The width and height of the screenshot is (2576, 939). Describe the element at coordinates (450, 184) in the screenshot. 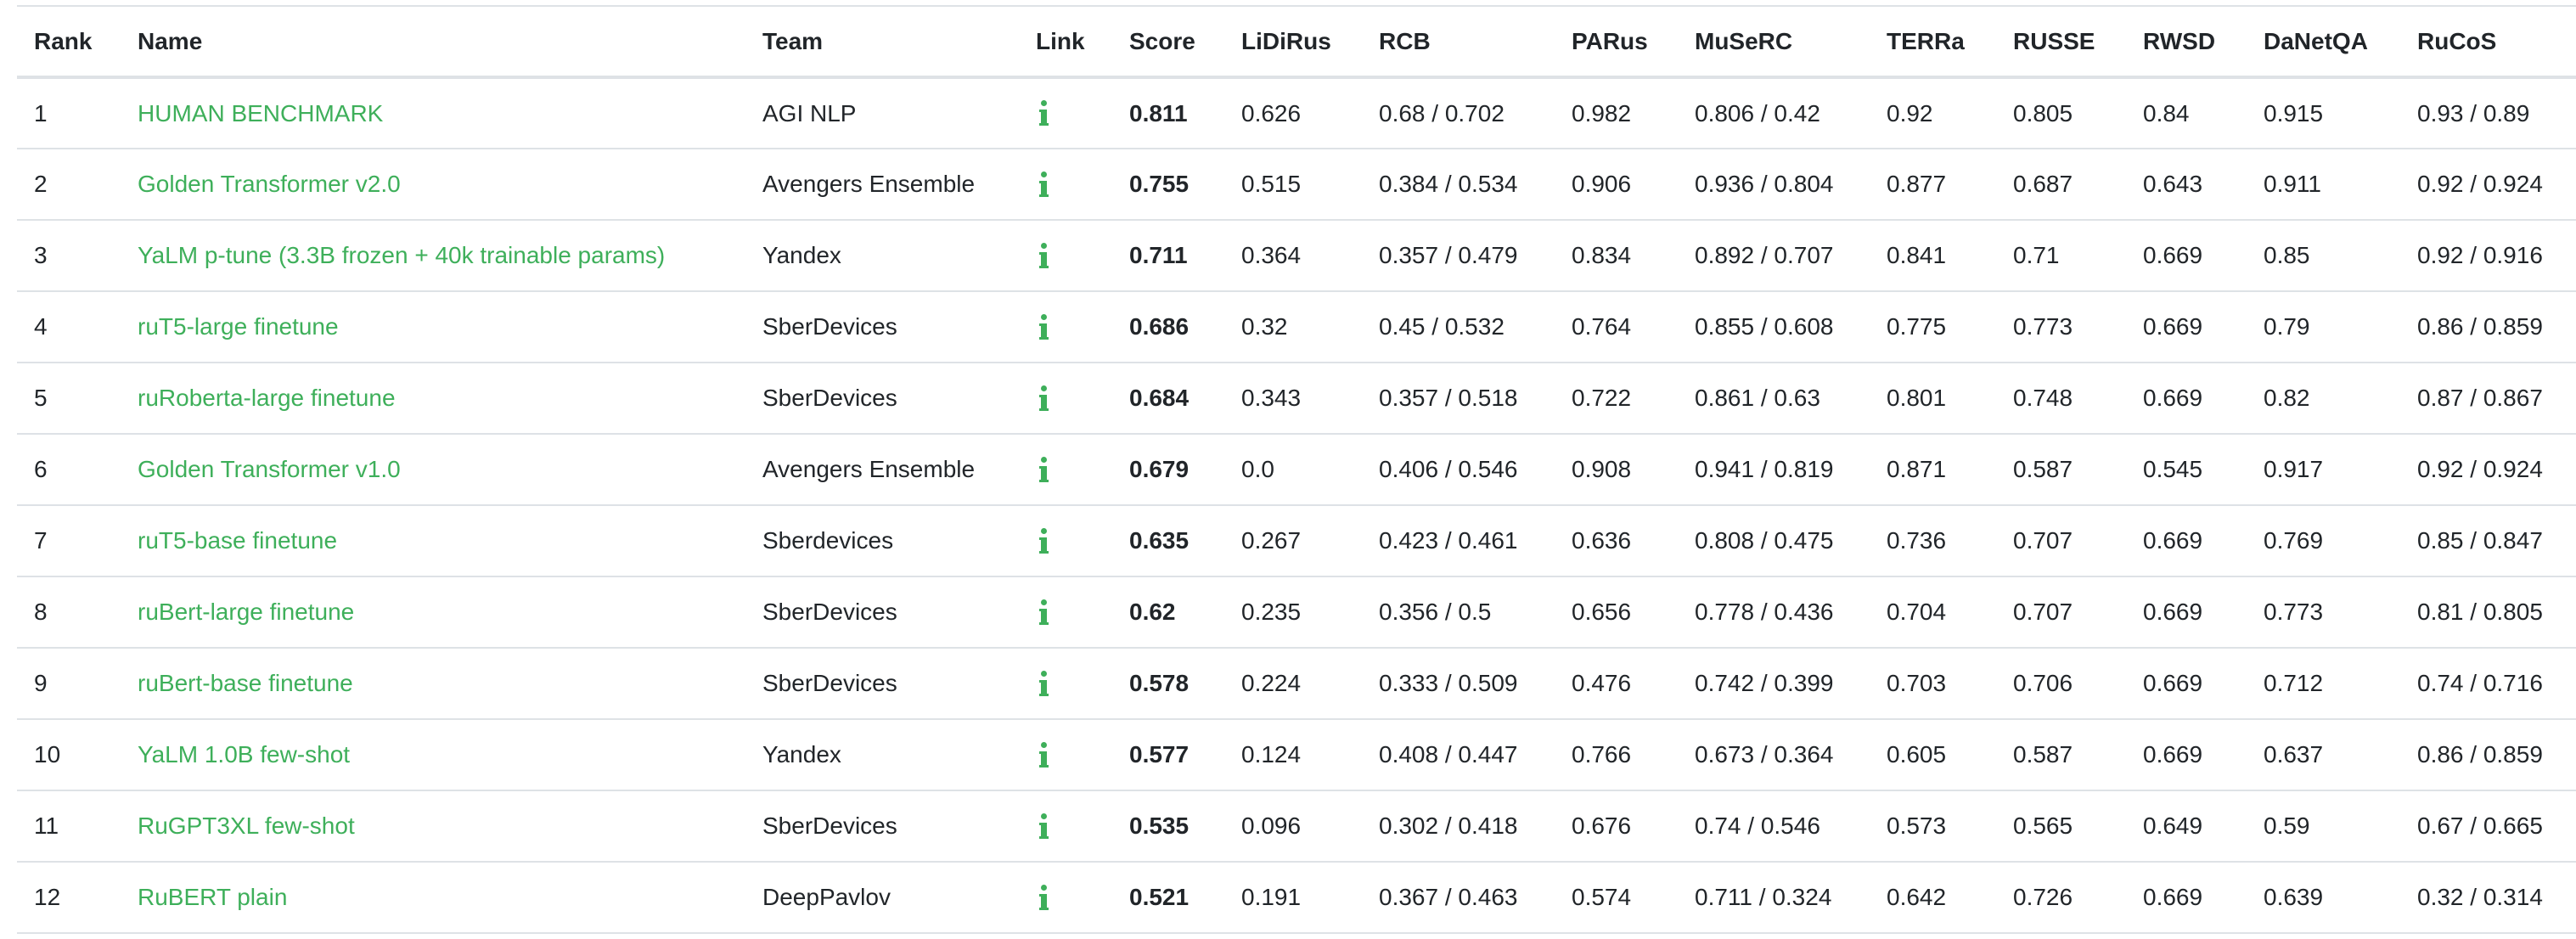

I see `cell-name: Golden Transformer v2.0` at that location.